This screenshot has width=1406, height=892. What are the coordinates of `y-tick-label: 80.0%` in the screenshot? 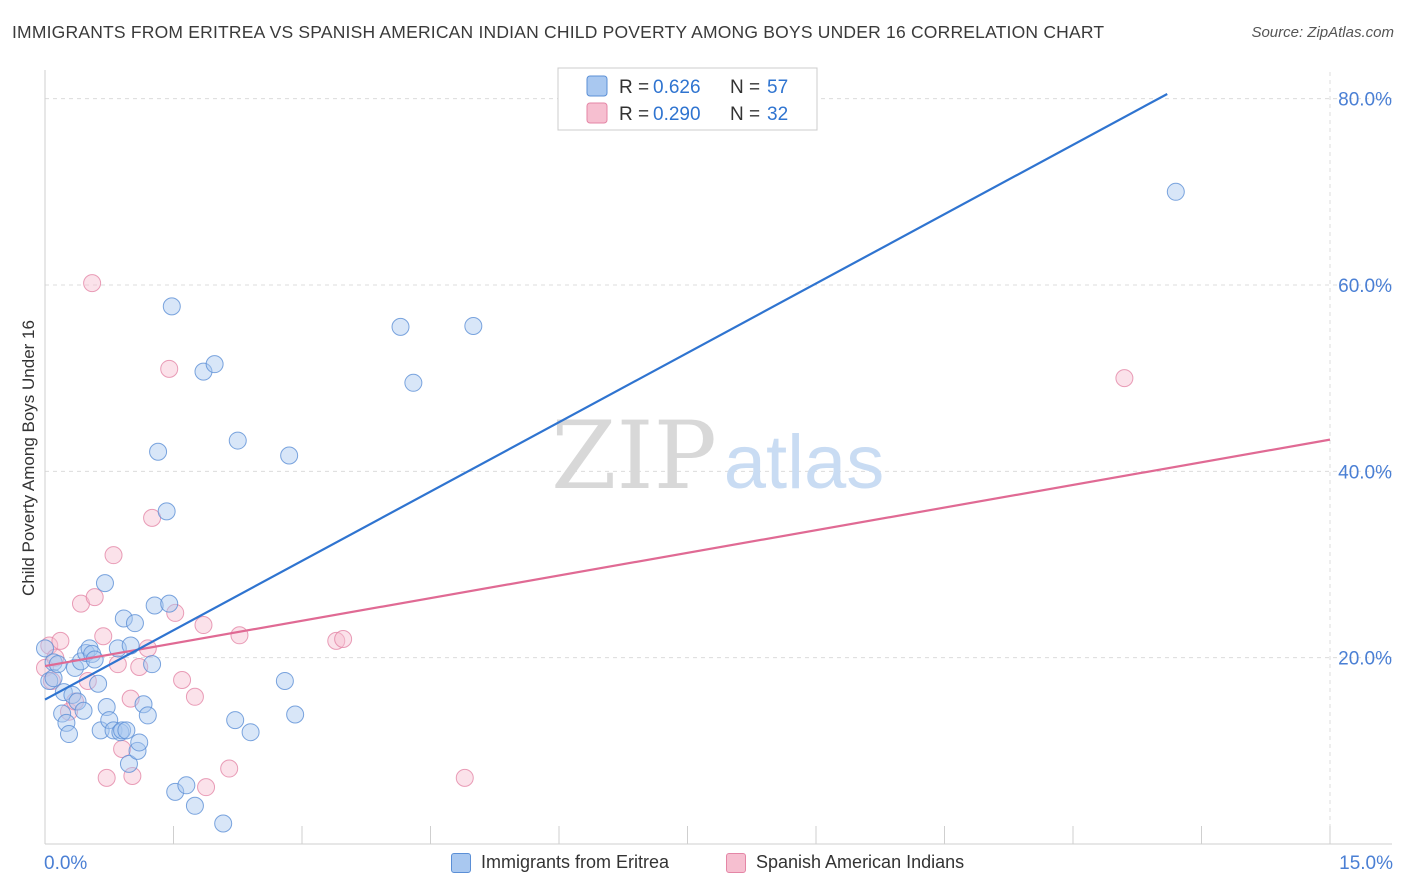 It's located at (1365, 100).